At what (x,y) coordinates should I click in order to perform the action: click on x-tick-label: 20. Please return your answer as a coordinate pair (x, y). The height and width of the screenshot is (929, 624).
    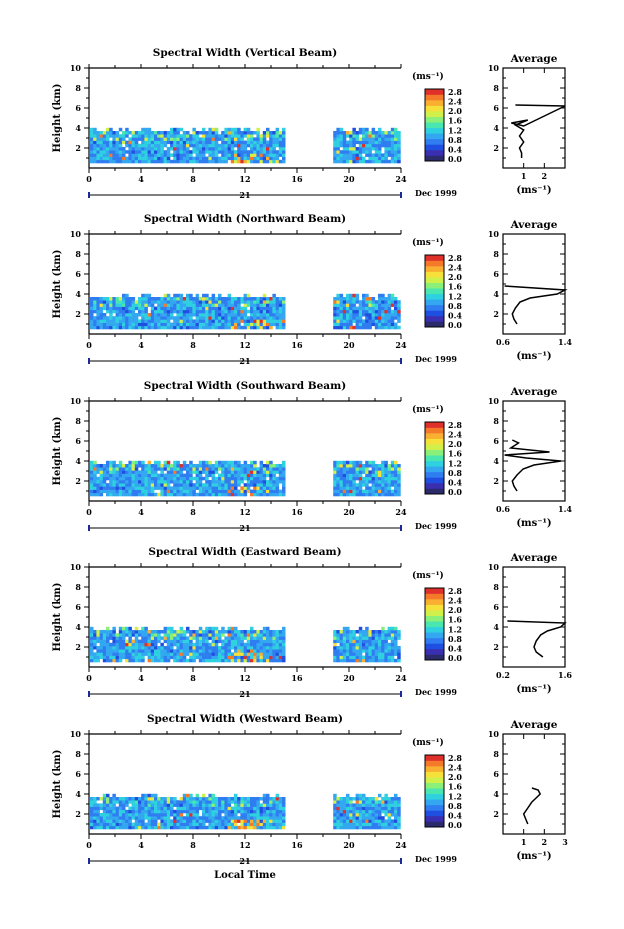
    Looking at the image, I should click on (349, 512).